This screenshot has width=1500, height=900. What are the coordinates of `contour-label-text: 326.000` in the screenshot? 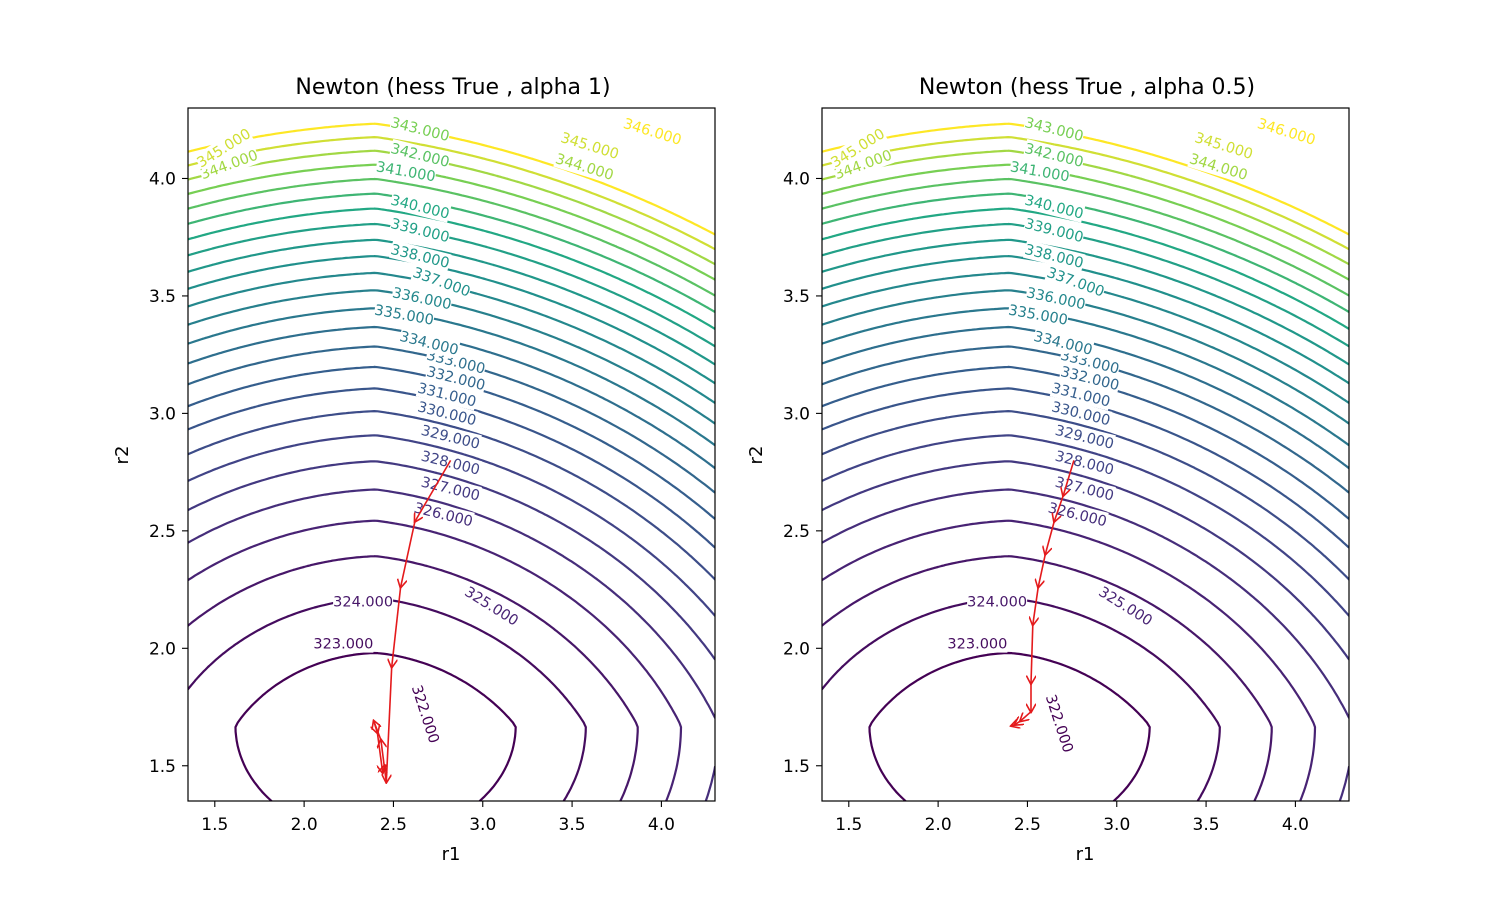 It's located at (443, 515).